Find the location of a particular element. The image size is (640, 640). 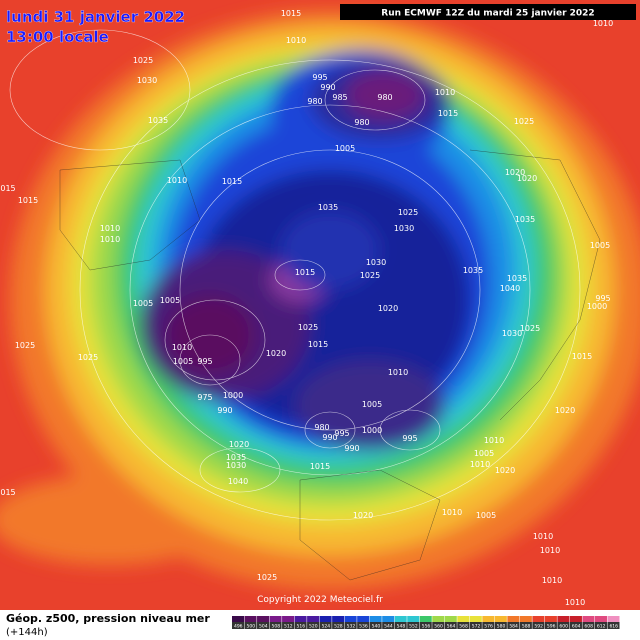

isobar-label: 980 is located at coordinates (314, 101).